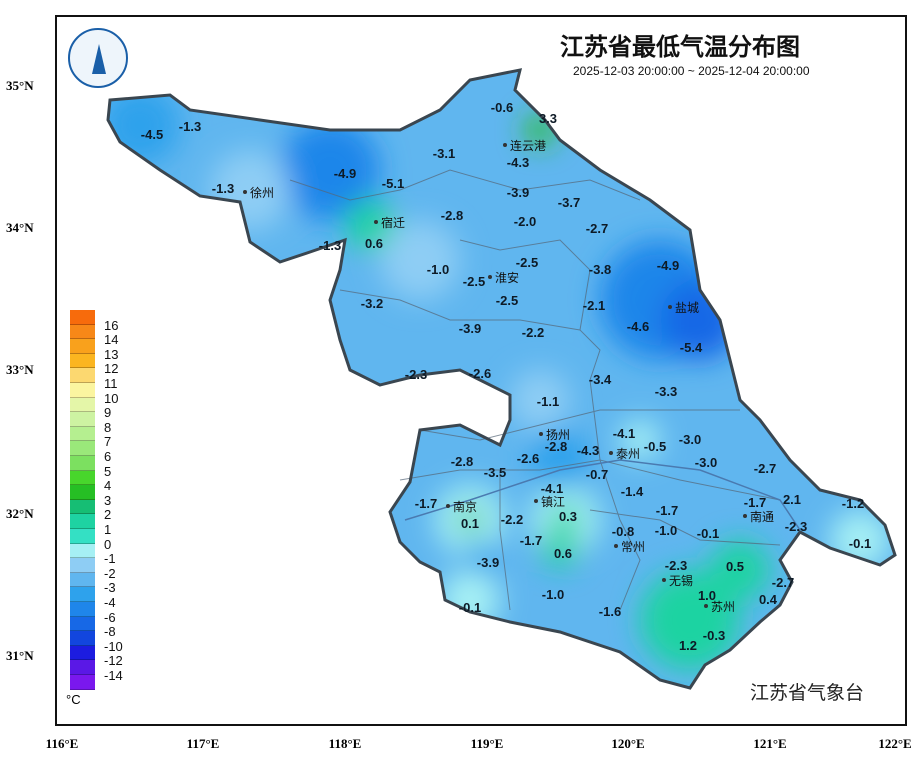  Describe the element at coordinates (108, 515) in the screenshot. I see `legend-label: 2` at that location.